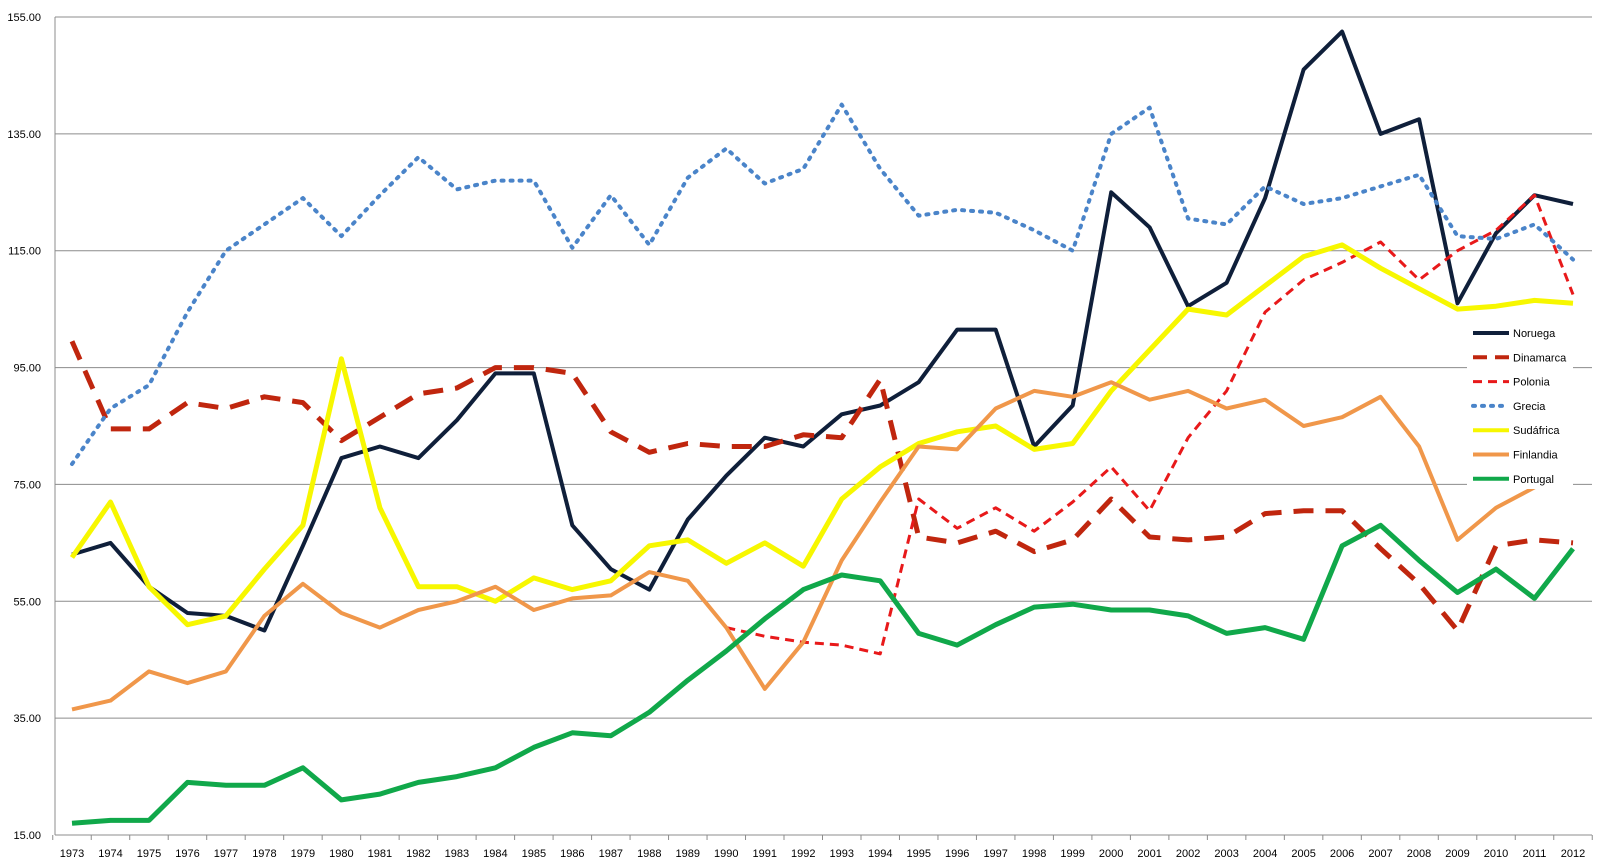  I want to click on x-tick-label: 1976, so click(187, 854).